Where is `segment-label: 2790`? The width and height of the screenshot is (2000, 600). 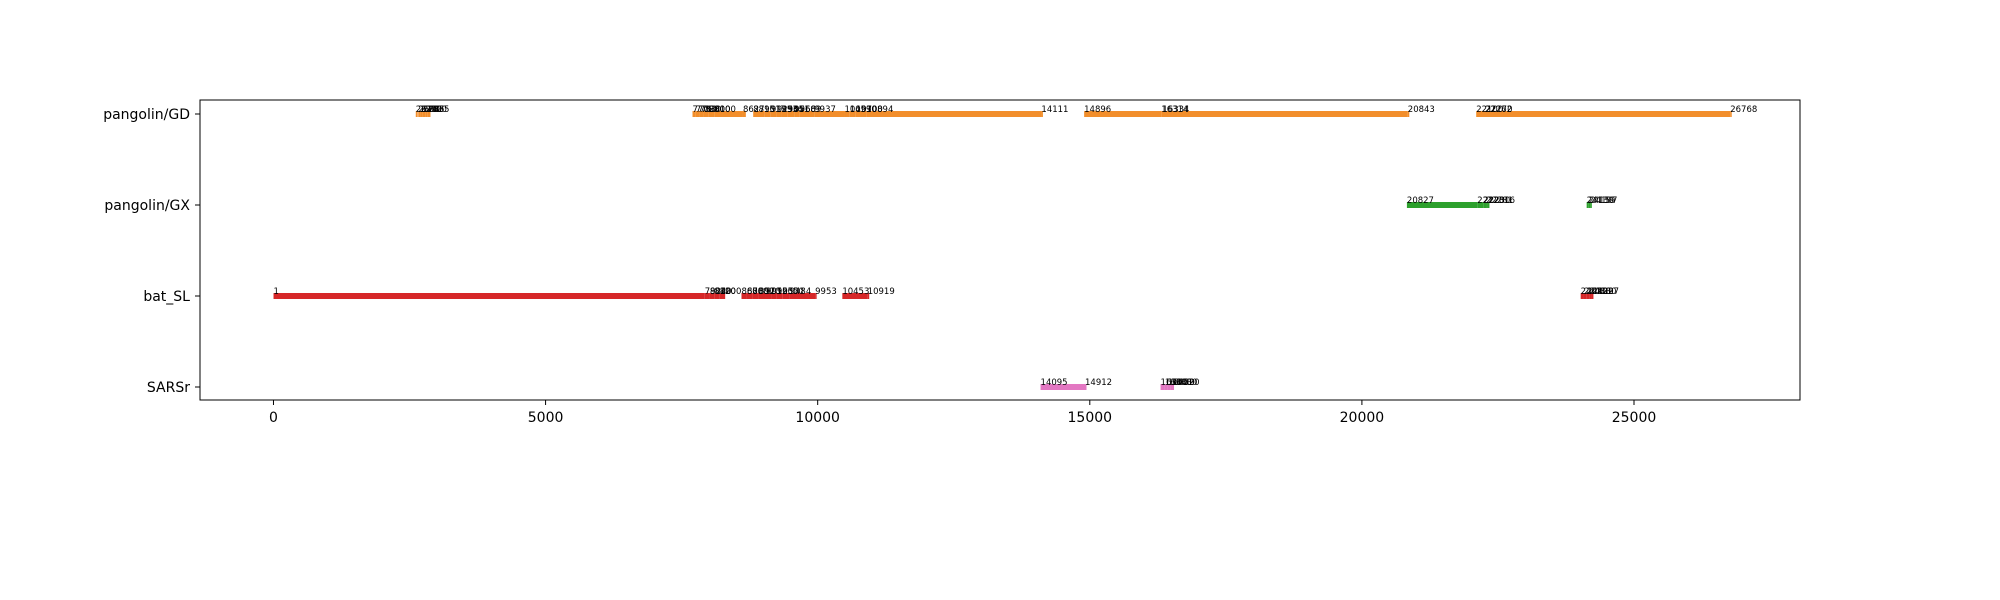 segment-label: 2790 is located at coordinates (436, 110).